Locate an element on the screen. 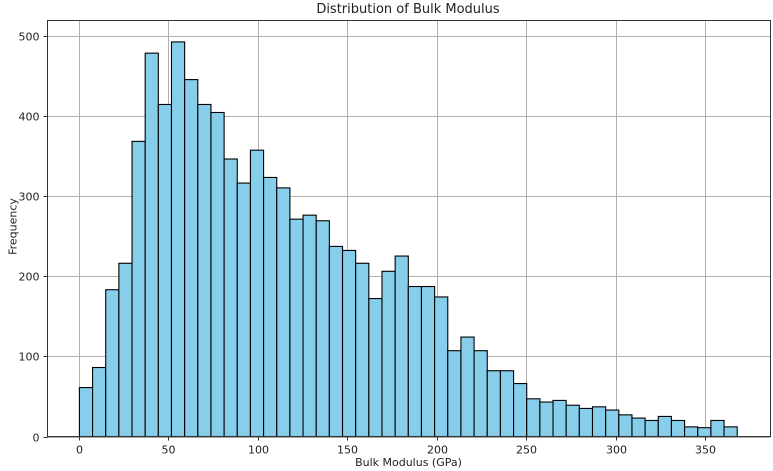 The image size is (773, 471). y-tick-label: 400 is located at coordinates (29, 117).